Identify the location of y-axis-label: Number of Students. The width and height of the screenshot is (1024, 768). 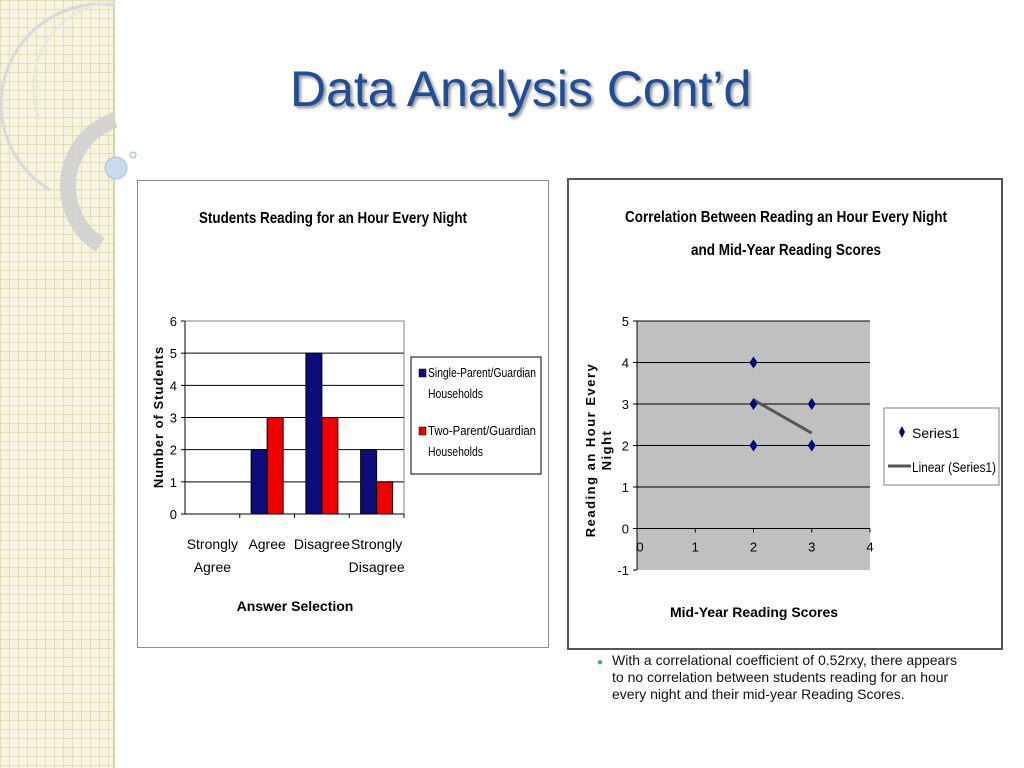
(158, 417).